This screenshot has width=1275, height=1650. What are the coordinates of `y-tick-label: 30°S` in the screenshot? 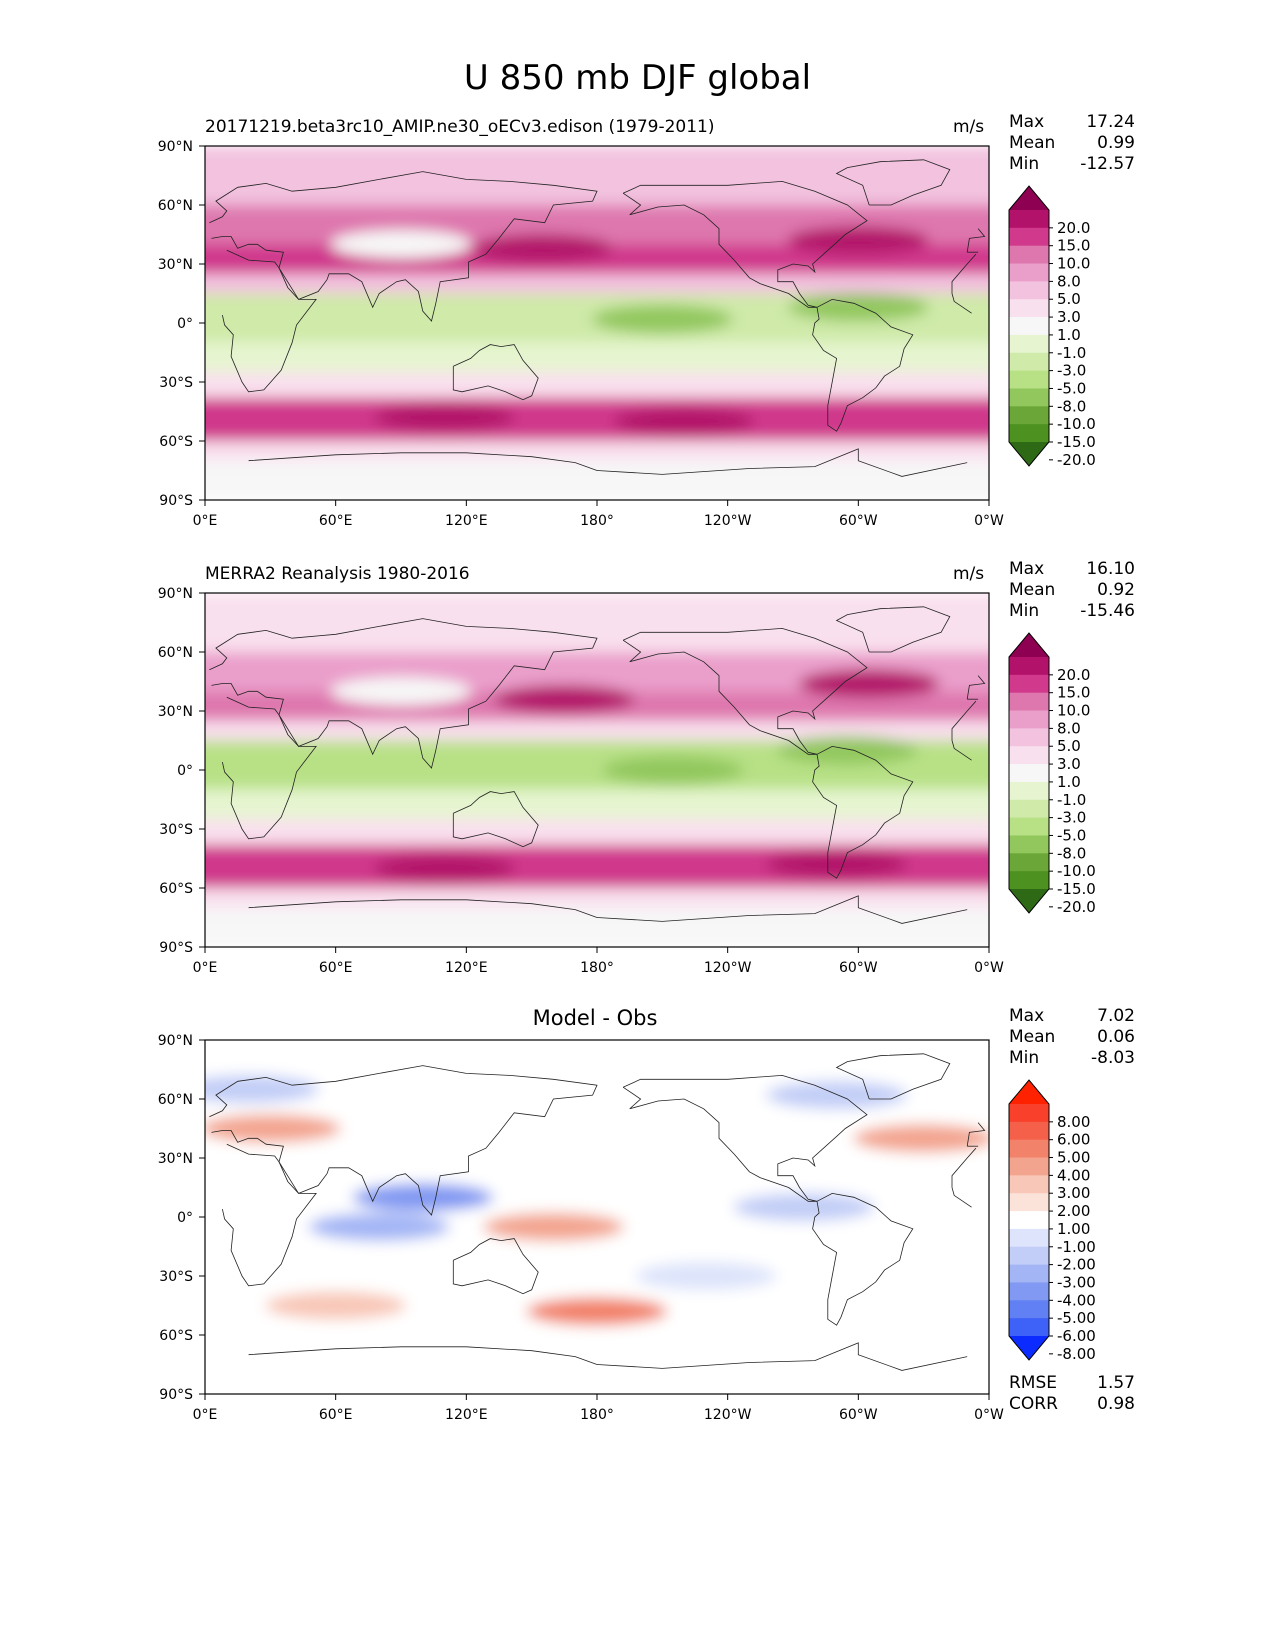 It's located at (176, 383).